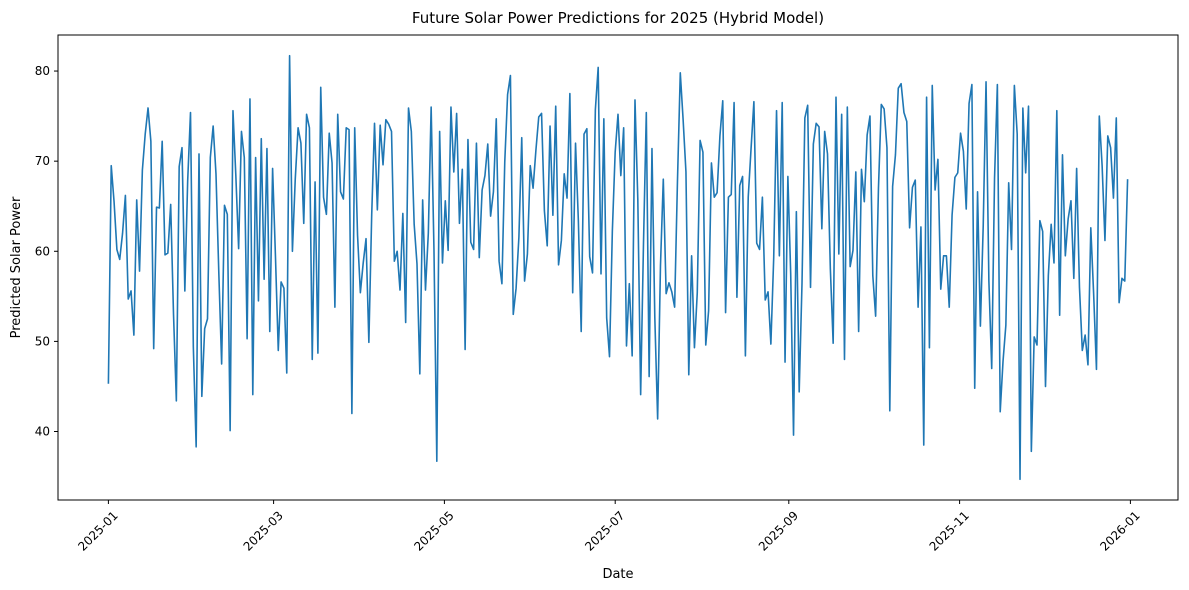 Image resolution: width=1189 pixels, height=590 pixels. What do you see at coordinates (42, 71) in the screenshot?
I see `y-tick-label: 80` at bounding box center [42, 71].